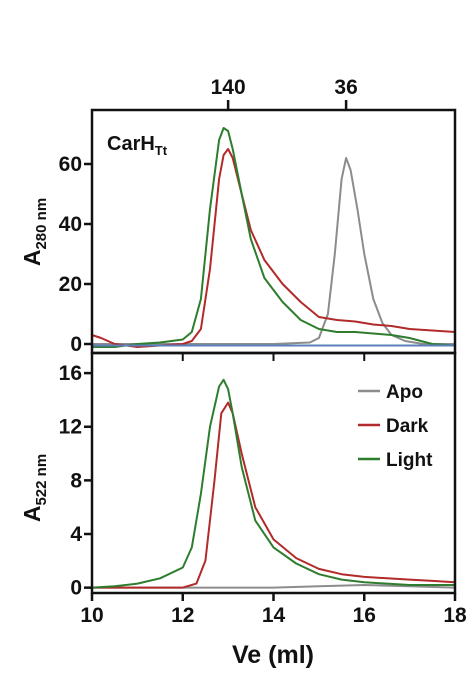 The width and height of the screenshot is (467, 679). Describe the element at coordinates (273, 655) in the screenshot. I see `x-axis-label: Ve (ml)` at that location.